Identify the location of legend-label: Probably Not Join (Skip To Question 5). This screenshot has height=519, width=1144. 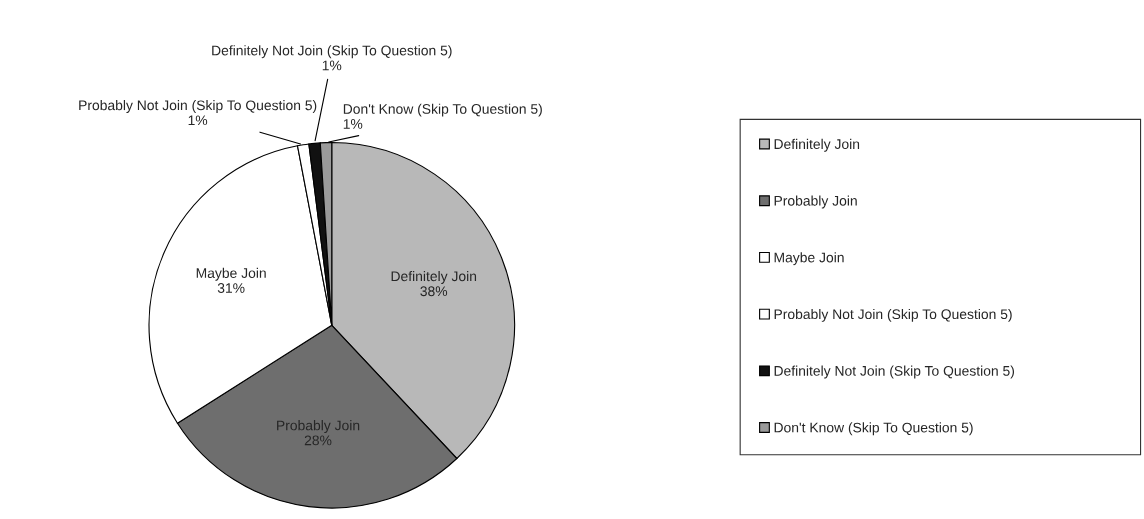
(893, 315).